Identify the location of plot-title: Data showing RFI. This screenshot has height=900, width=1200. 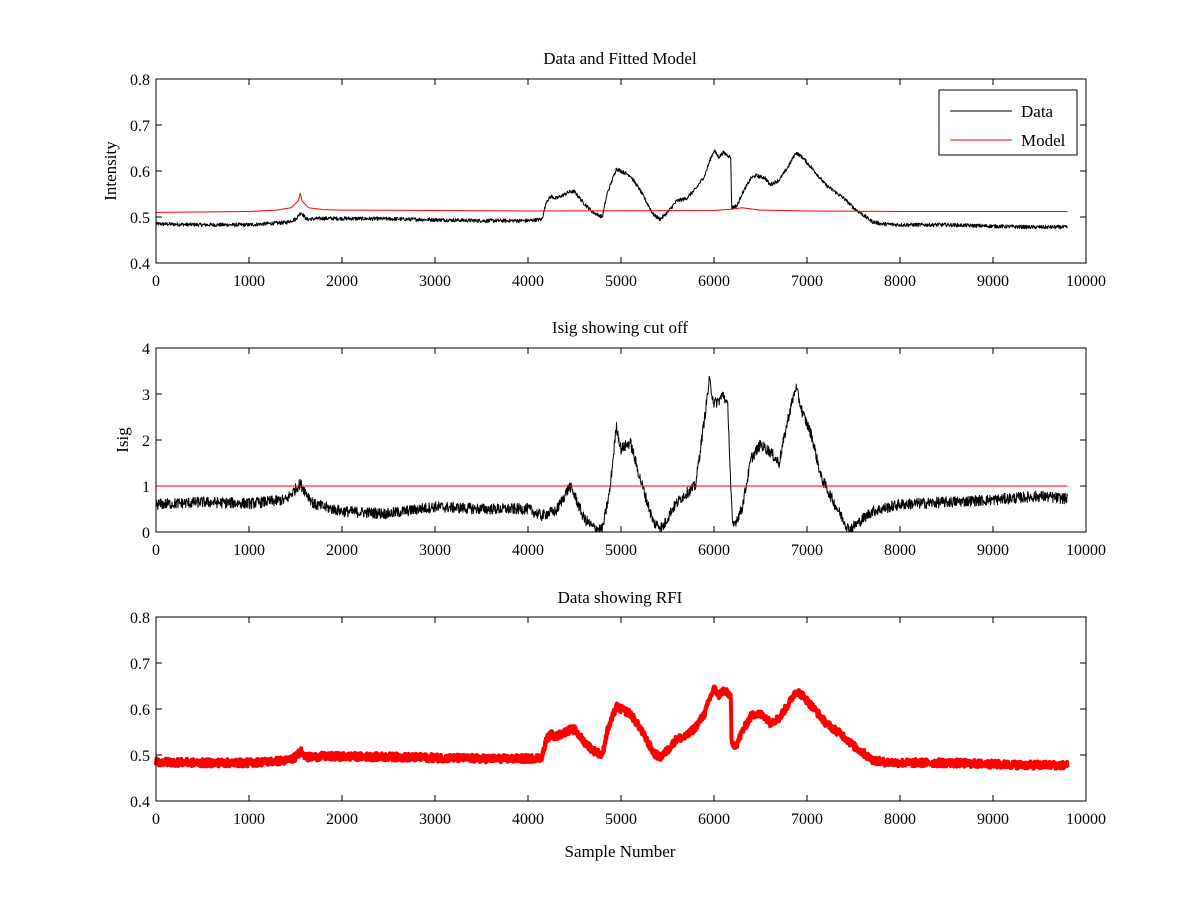
(620, 597).